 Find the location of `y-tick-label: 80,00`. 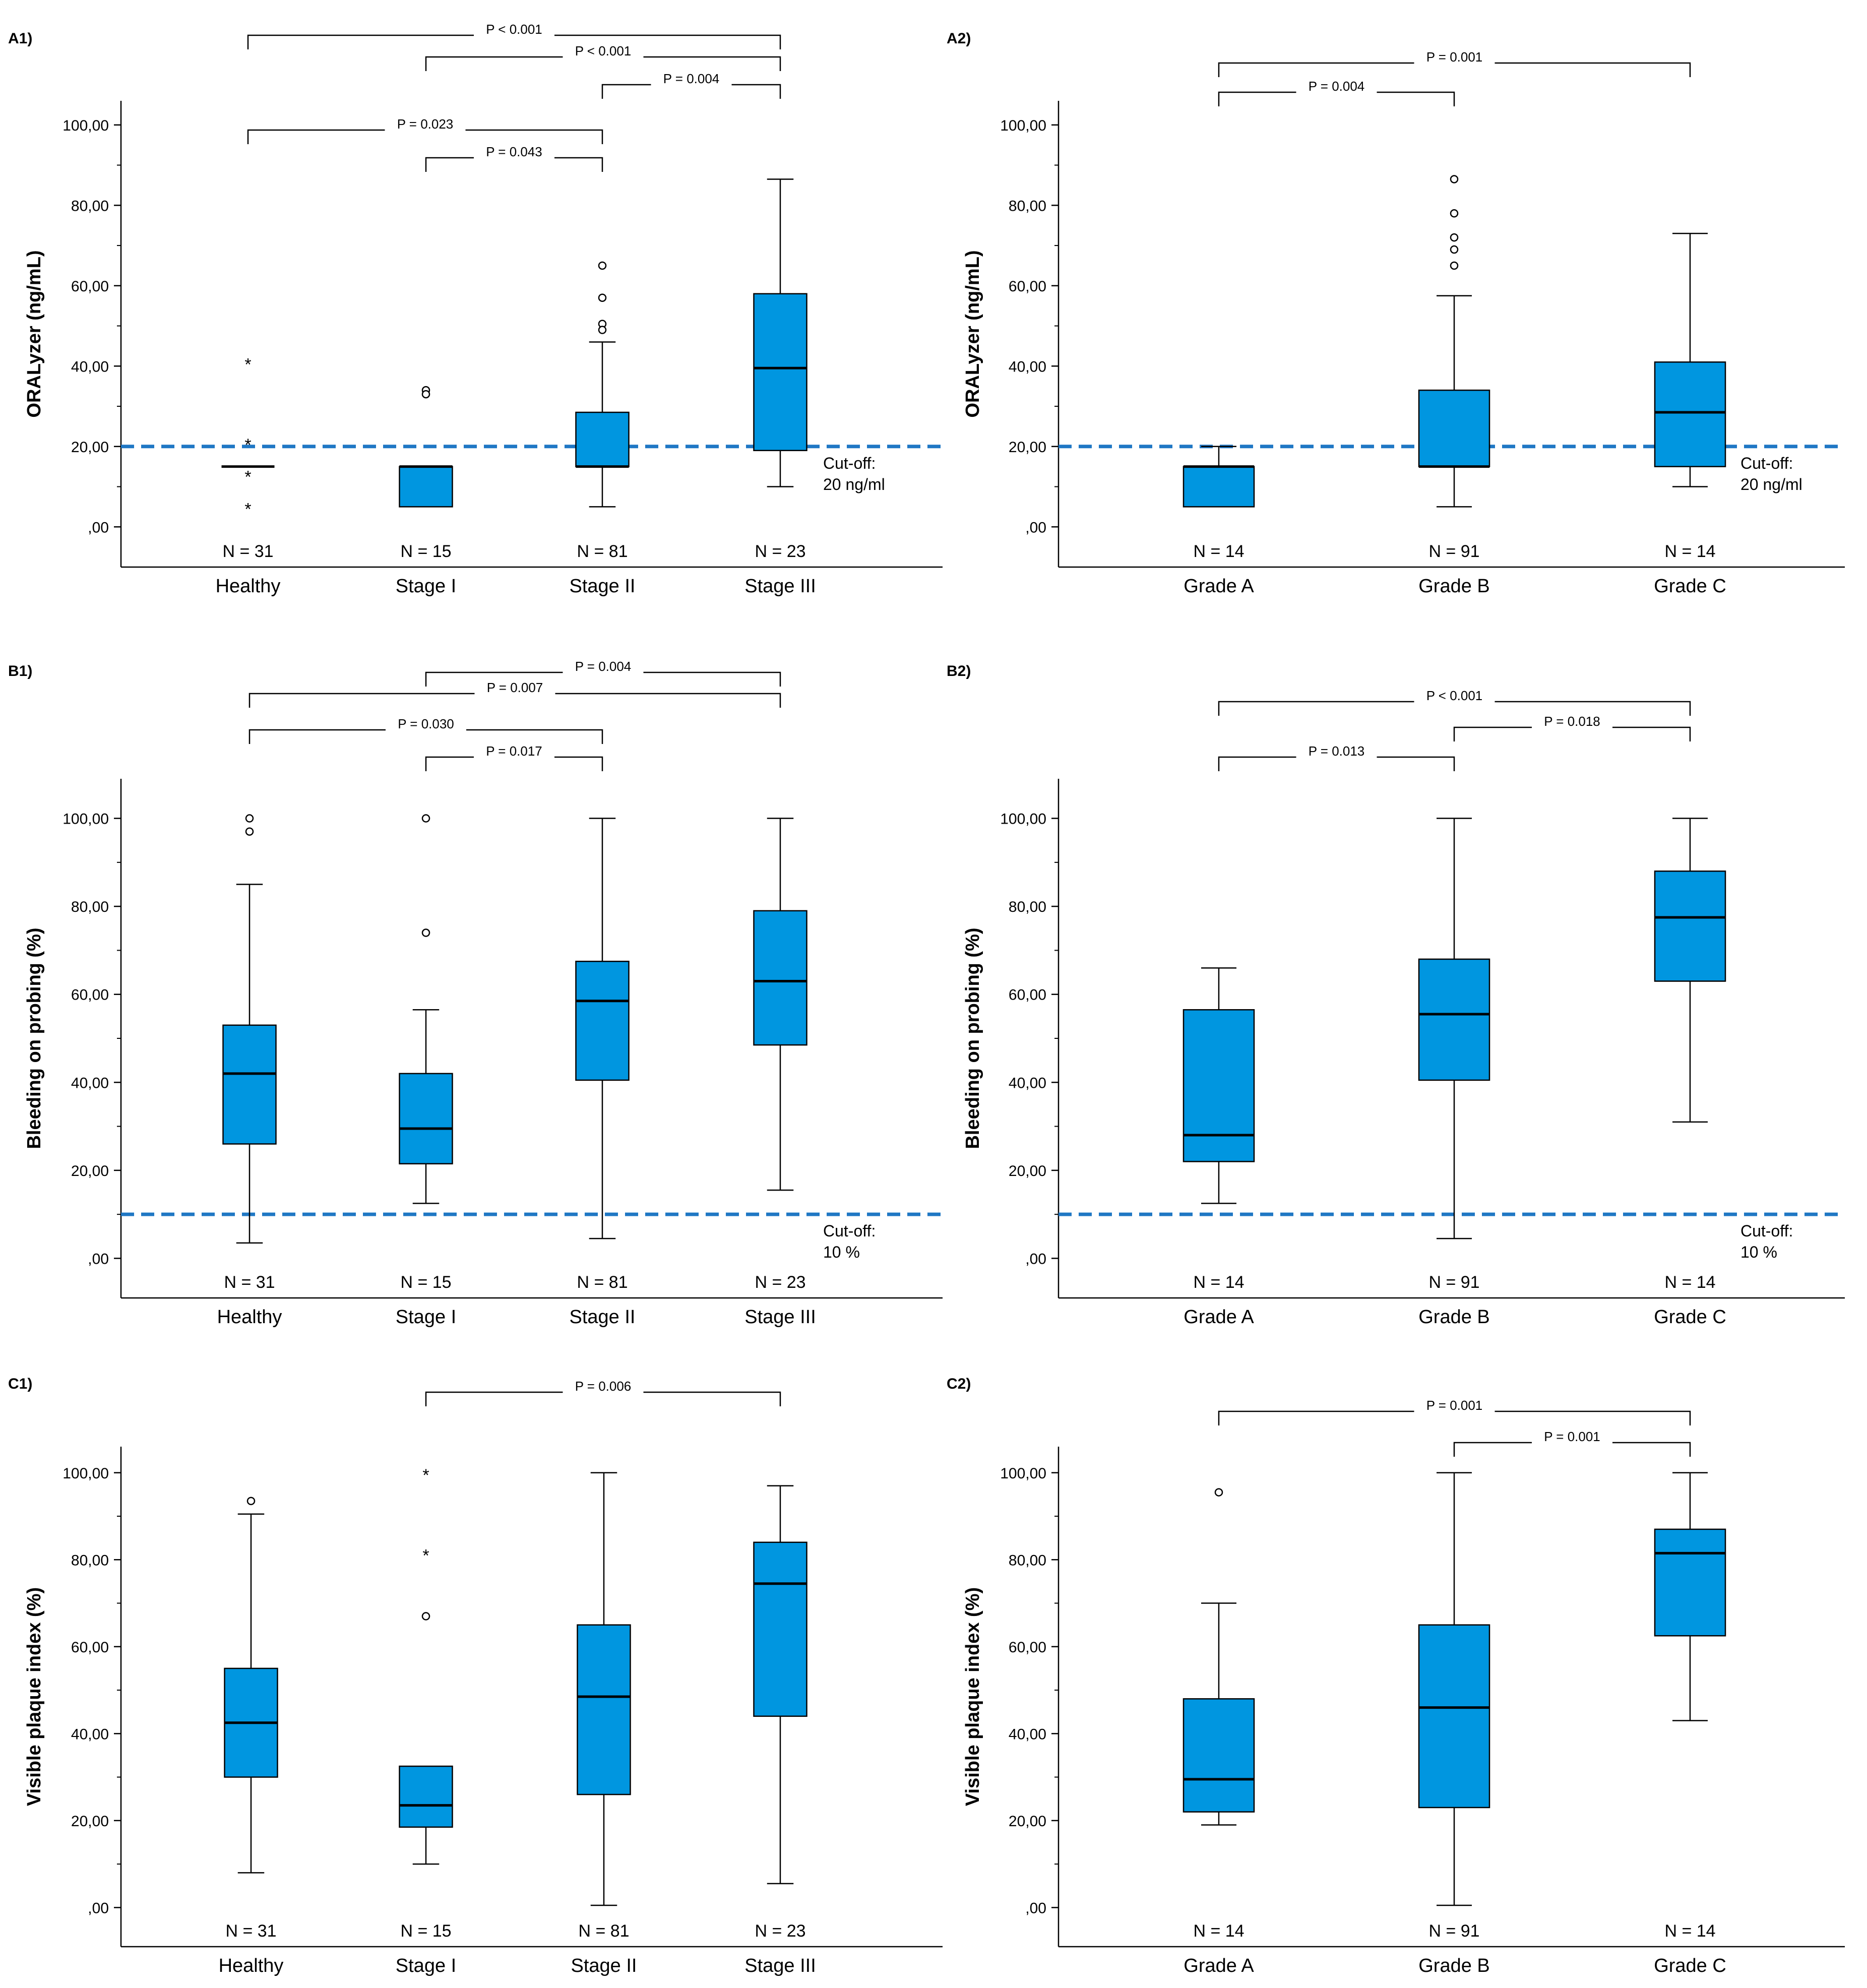

y-tick-label: 80,00 is located at coordinates (90, 1560).